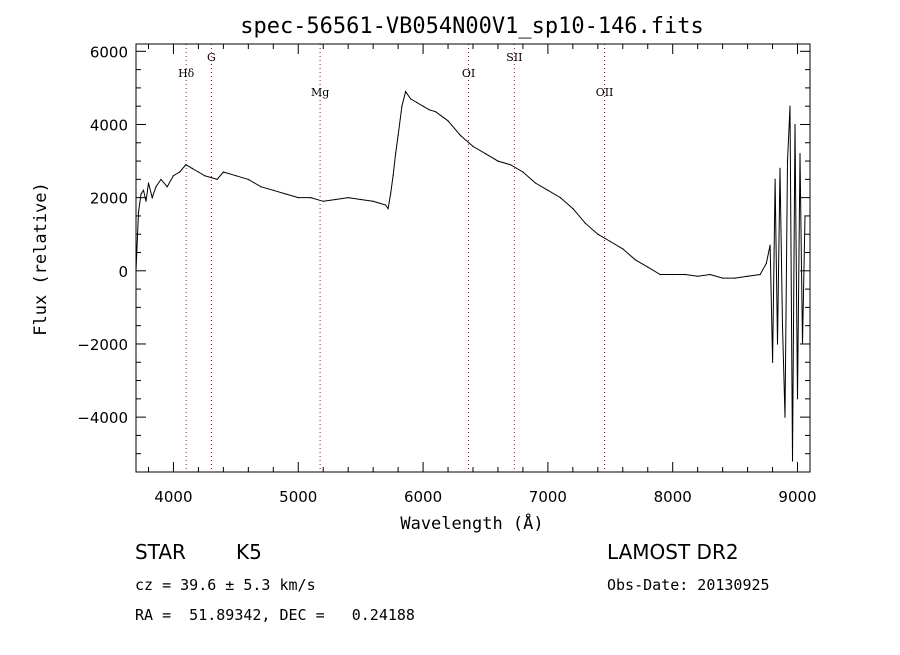 This screenshot has width=900, height=655. I want to click on x-tick-label: 8000, so click(673, 497).